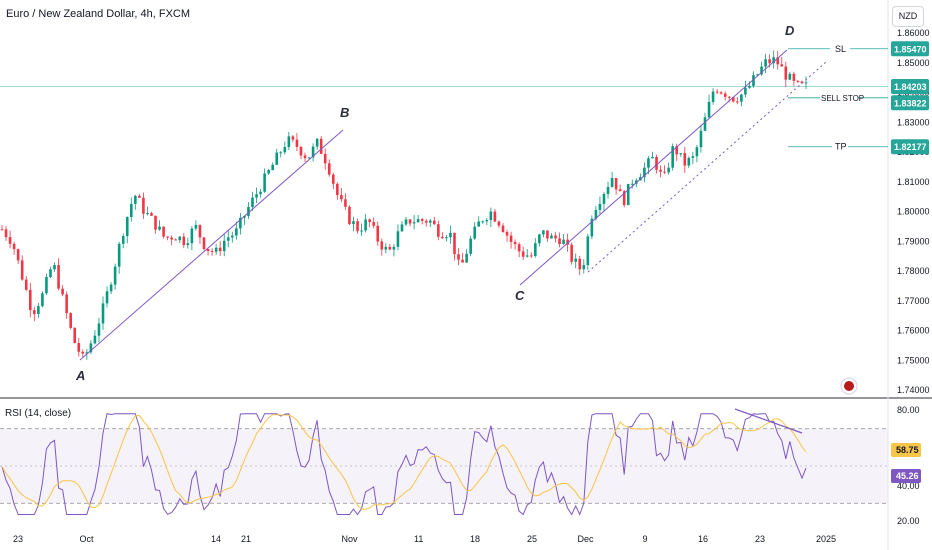  I want to click on time-tick-label: 11, so click(418, 539).